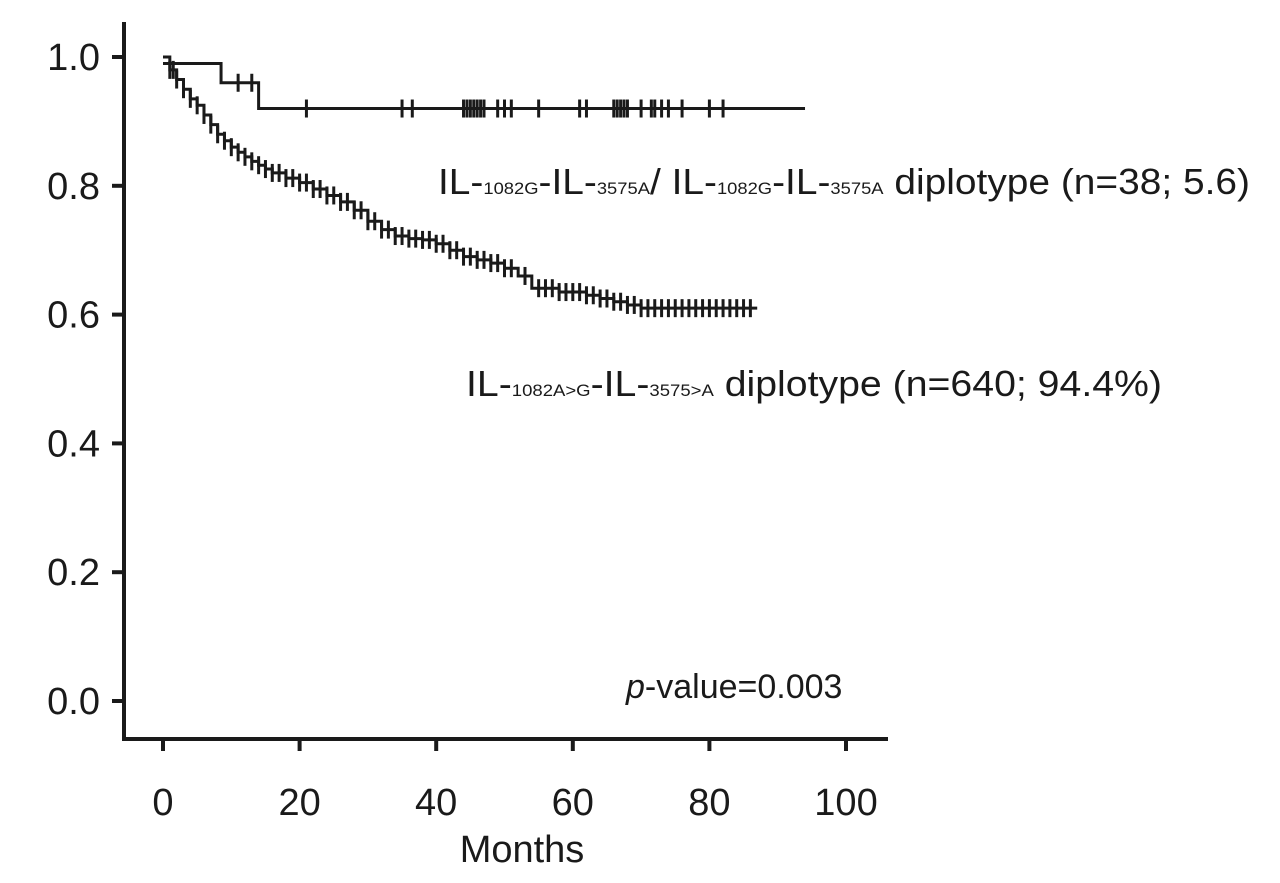 The height and width of the screenshot is (883, 1280). Describe the element at coordinates (460, 181) in the screenshot. I see `upper-label-part-1: IL-` at that location.